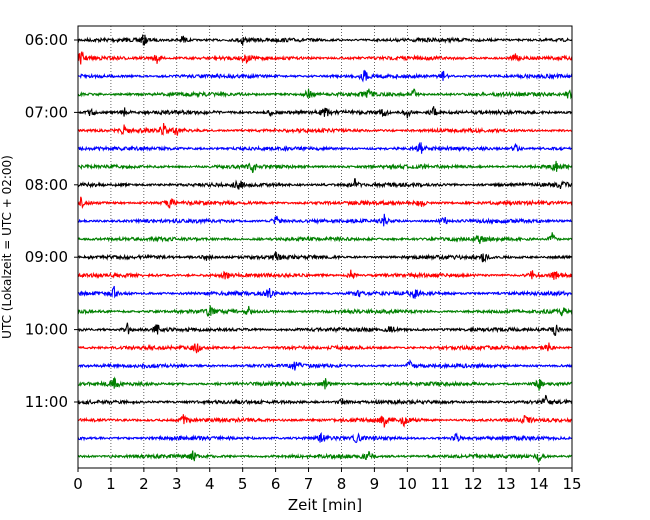  Describe the element at coordinates (78, 484) in the screenshot. I see `x-tick-label: 0` at that location.